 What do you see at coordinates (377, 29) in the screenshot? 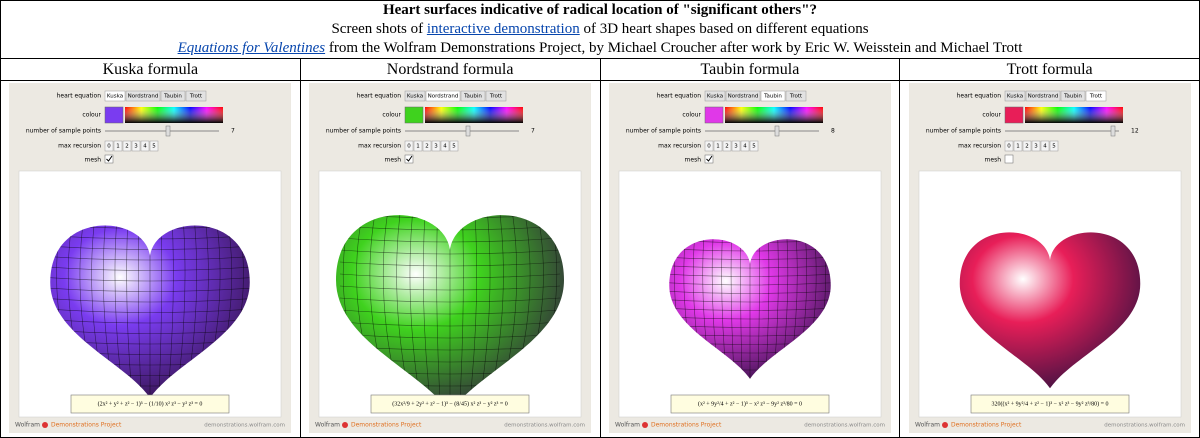
I see `subtitle-text: Screen shots of` at bounding box center [377, 29].